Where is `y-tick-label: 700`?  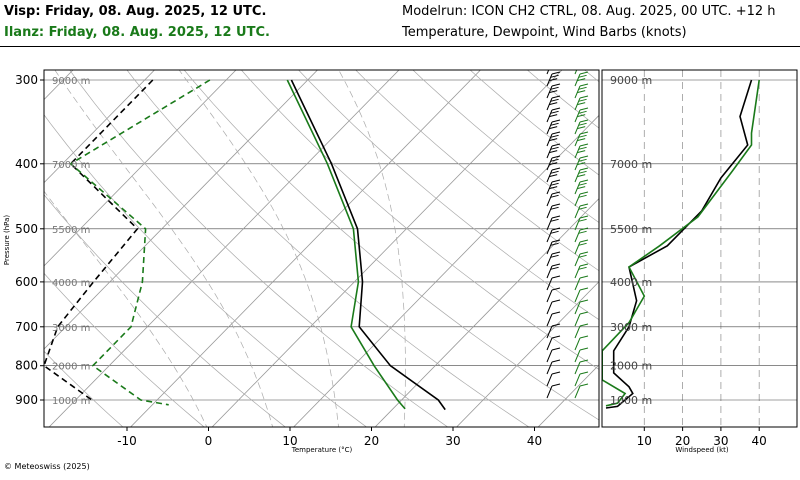
y-tick-label: 700 is located at coordinates (26, 327).